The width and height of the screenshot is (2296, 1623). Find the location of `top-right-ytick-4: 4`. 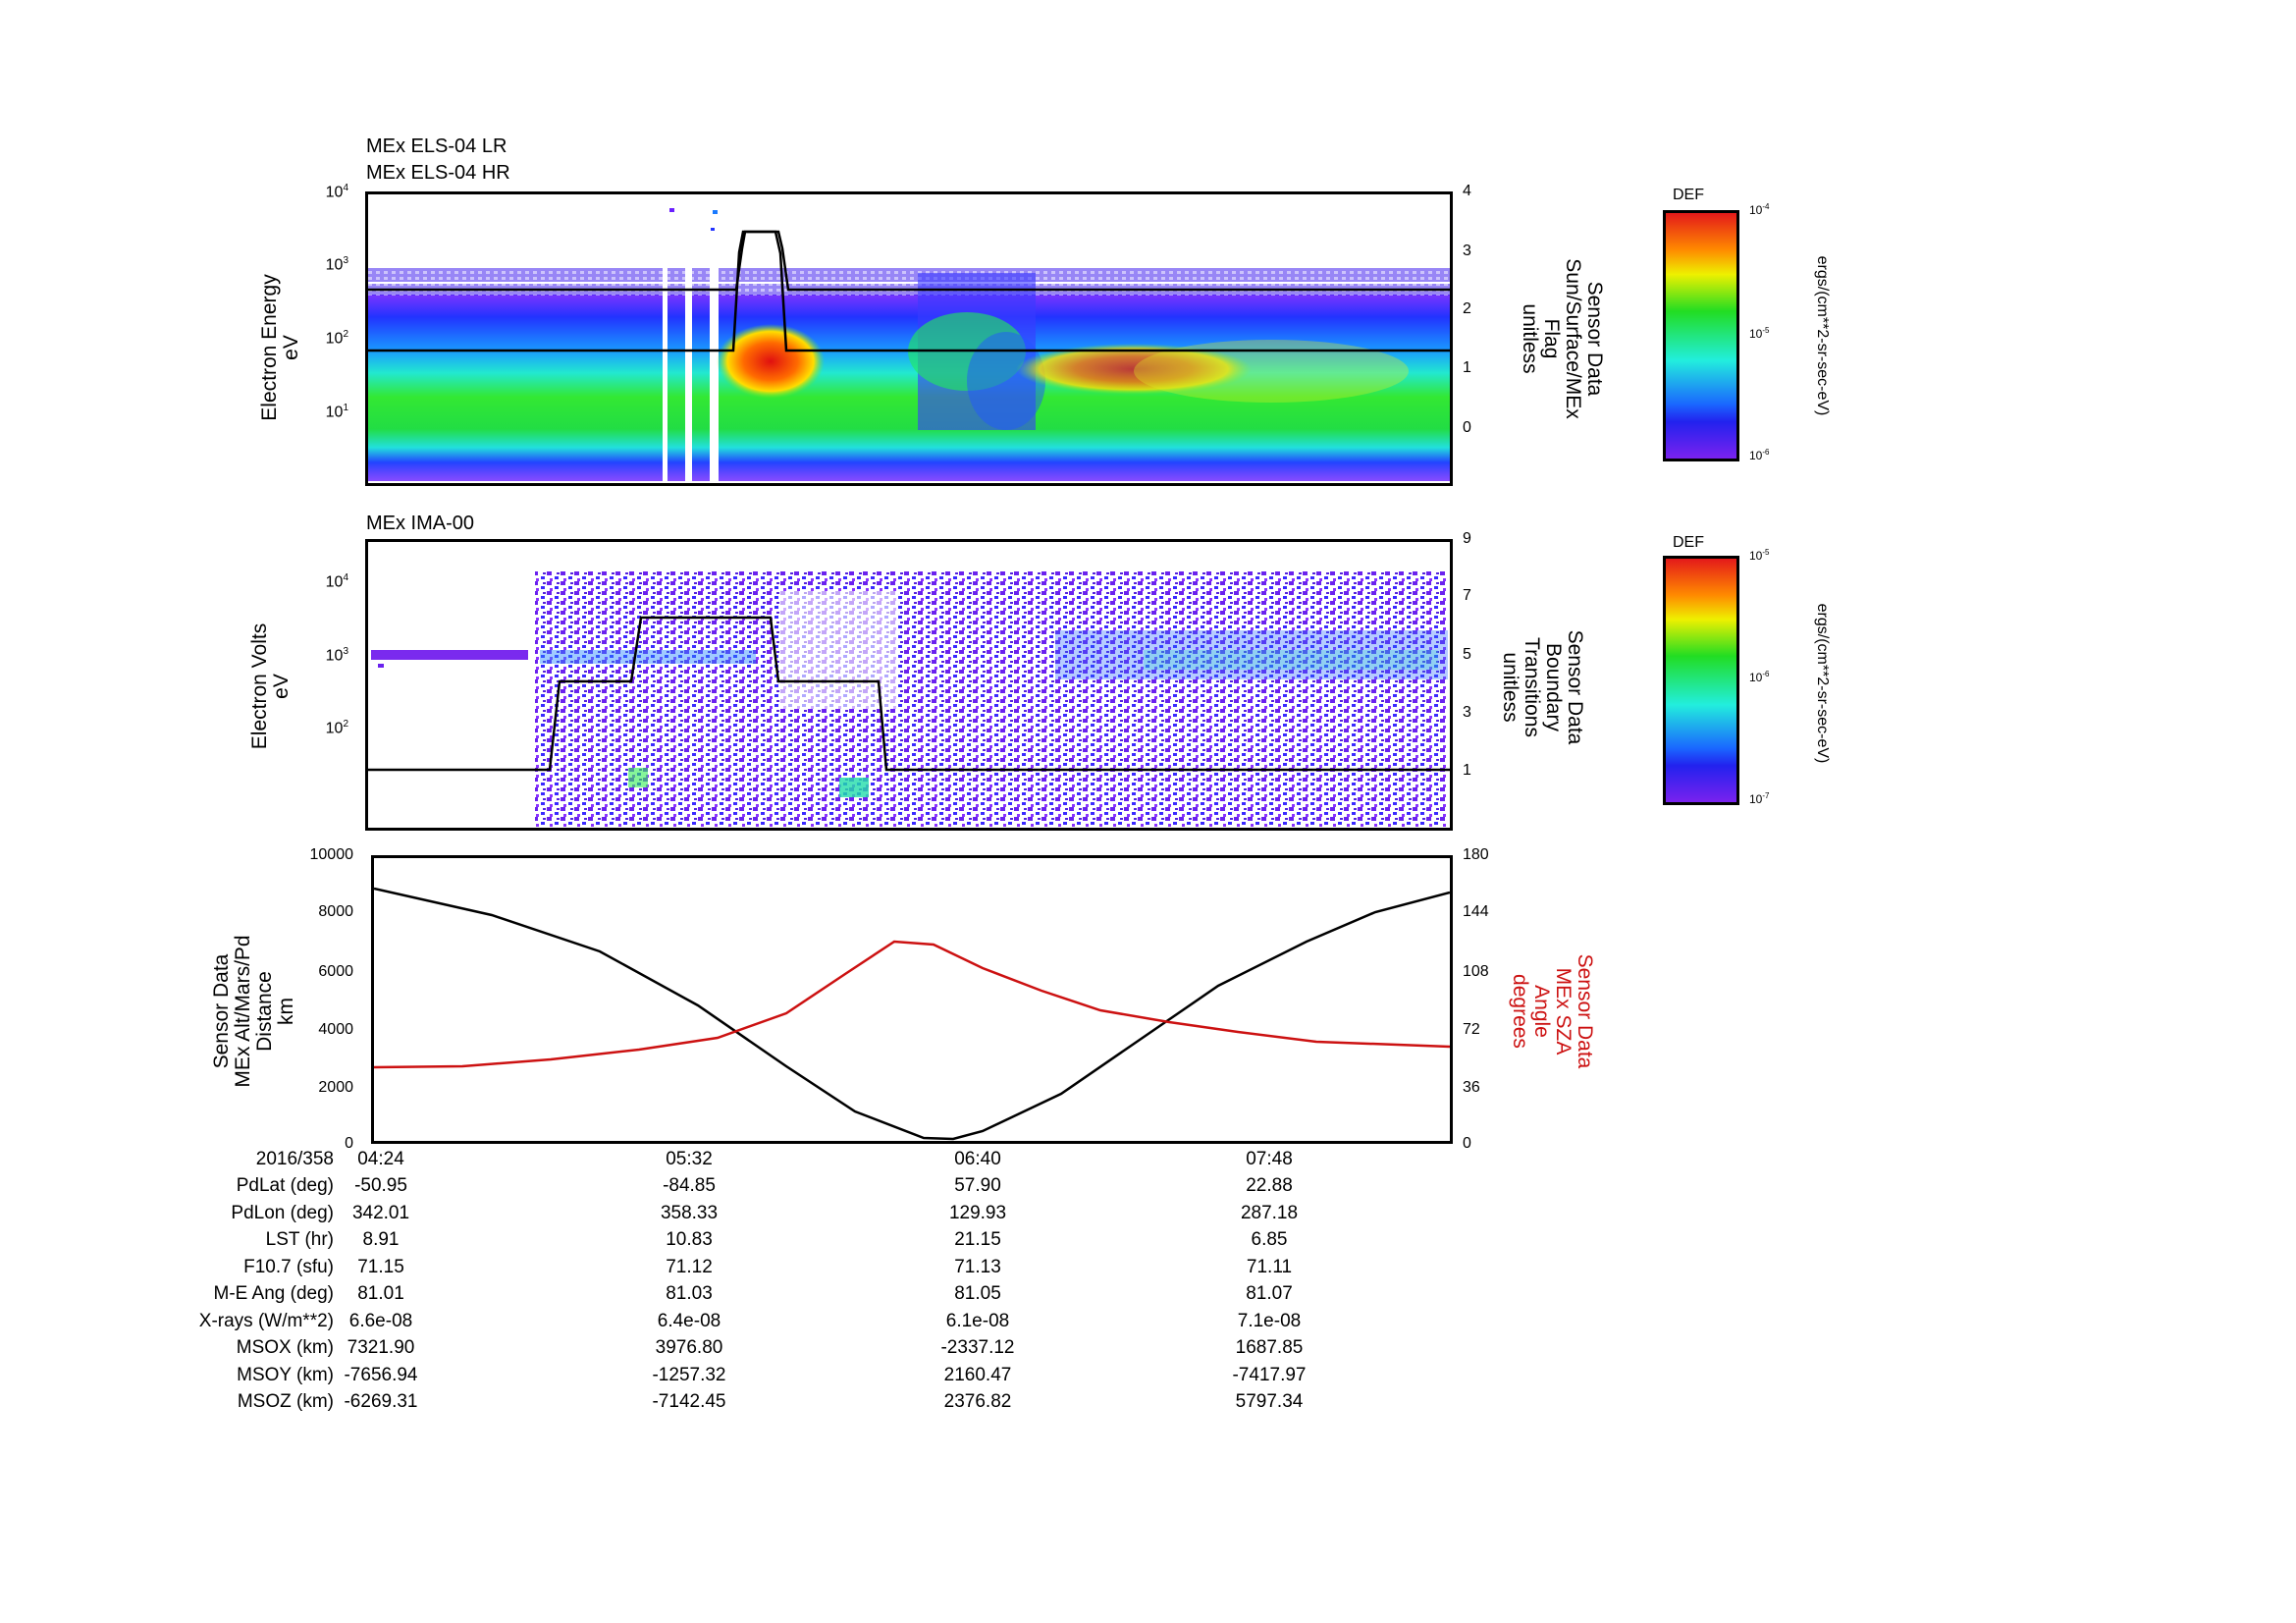

top-right-ytick-4: 4 is located at coordinates (1467, 191).